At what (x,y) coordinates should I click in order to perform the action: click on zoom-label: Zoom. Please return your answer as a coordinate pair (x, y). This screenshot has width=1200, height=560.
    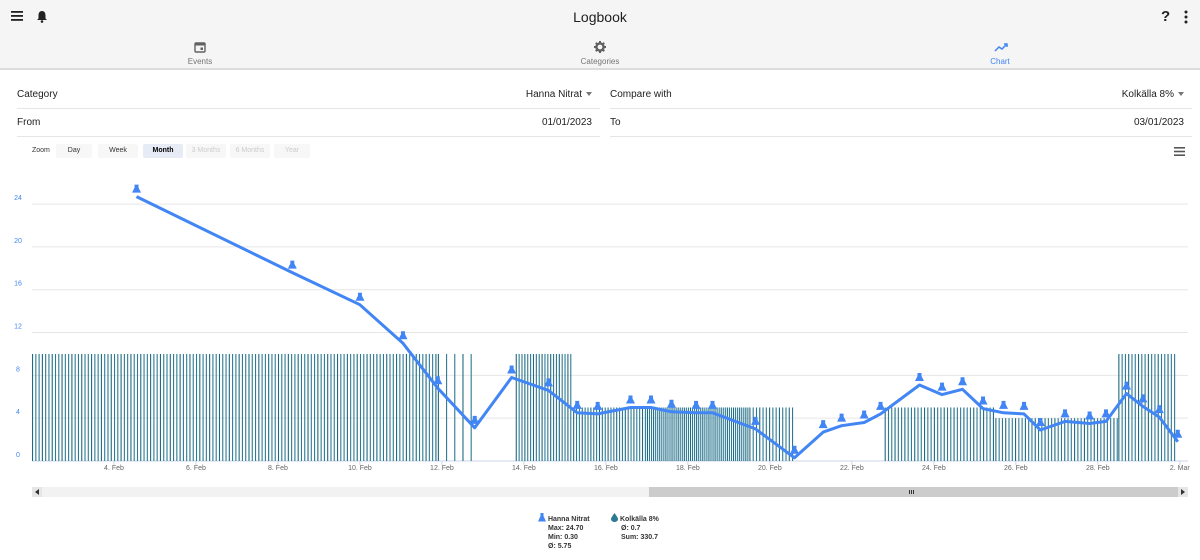
    Looking at the image, I should click on (41, 150).